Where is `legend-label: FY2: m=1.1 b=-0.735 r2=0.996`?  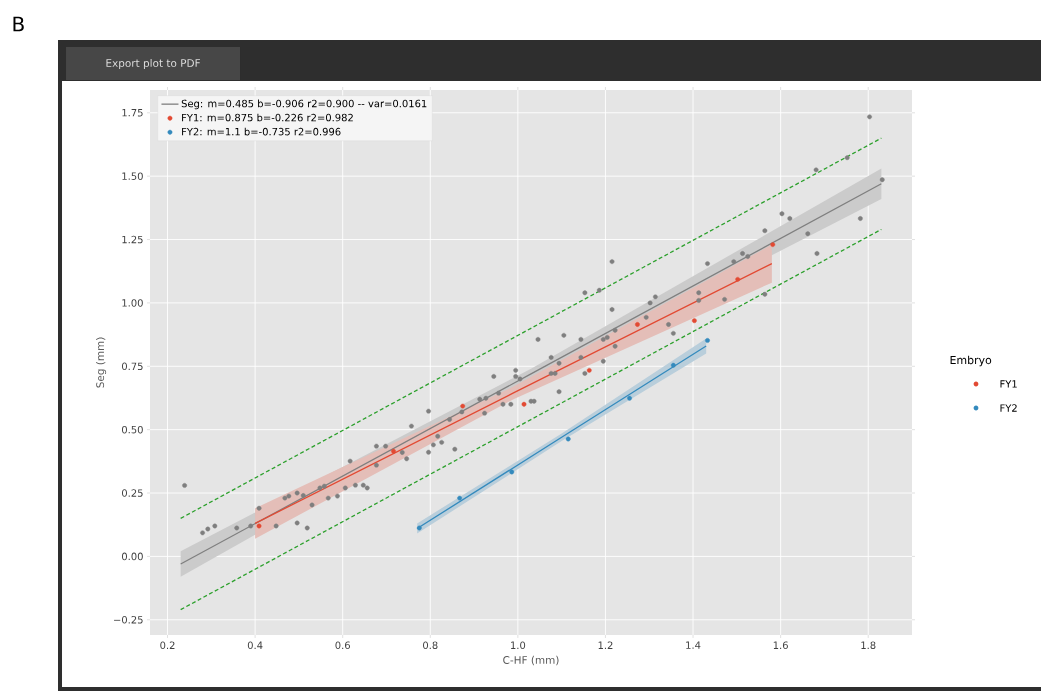
legend-label: FY2: m=1.1 b=-0.735 r2=0.996 is located at coordinates (261, 131).